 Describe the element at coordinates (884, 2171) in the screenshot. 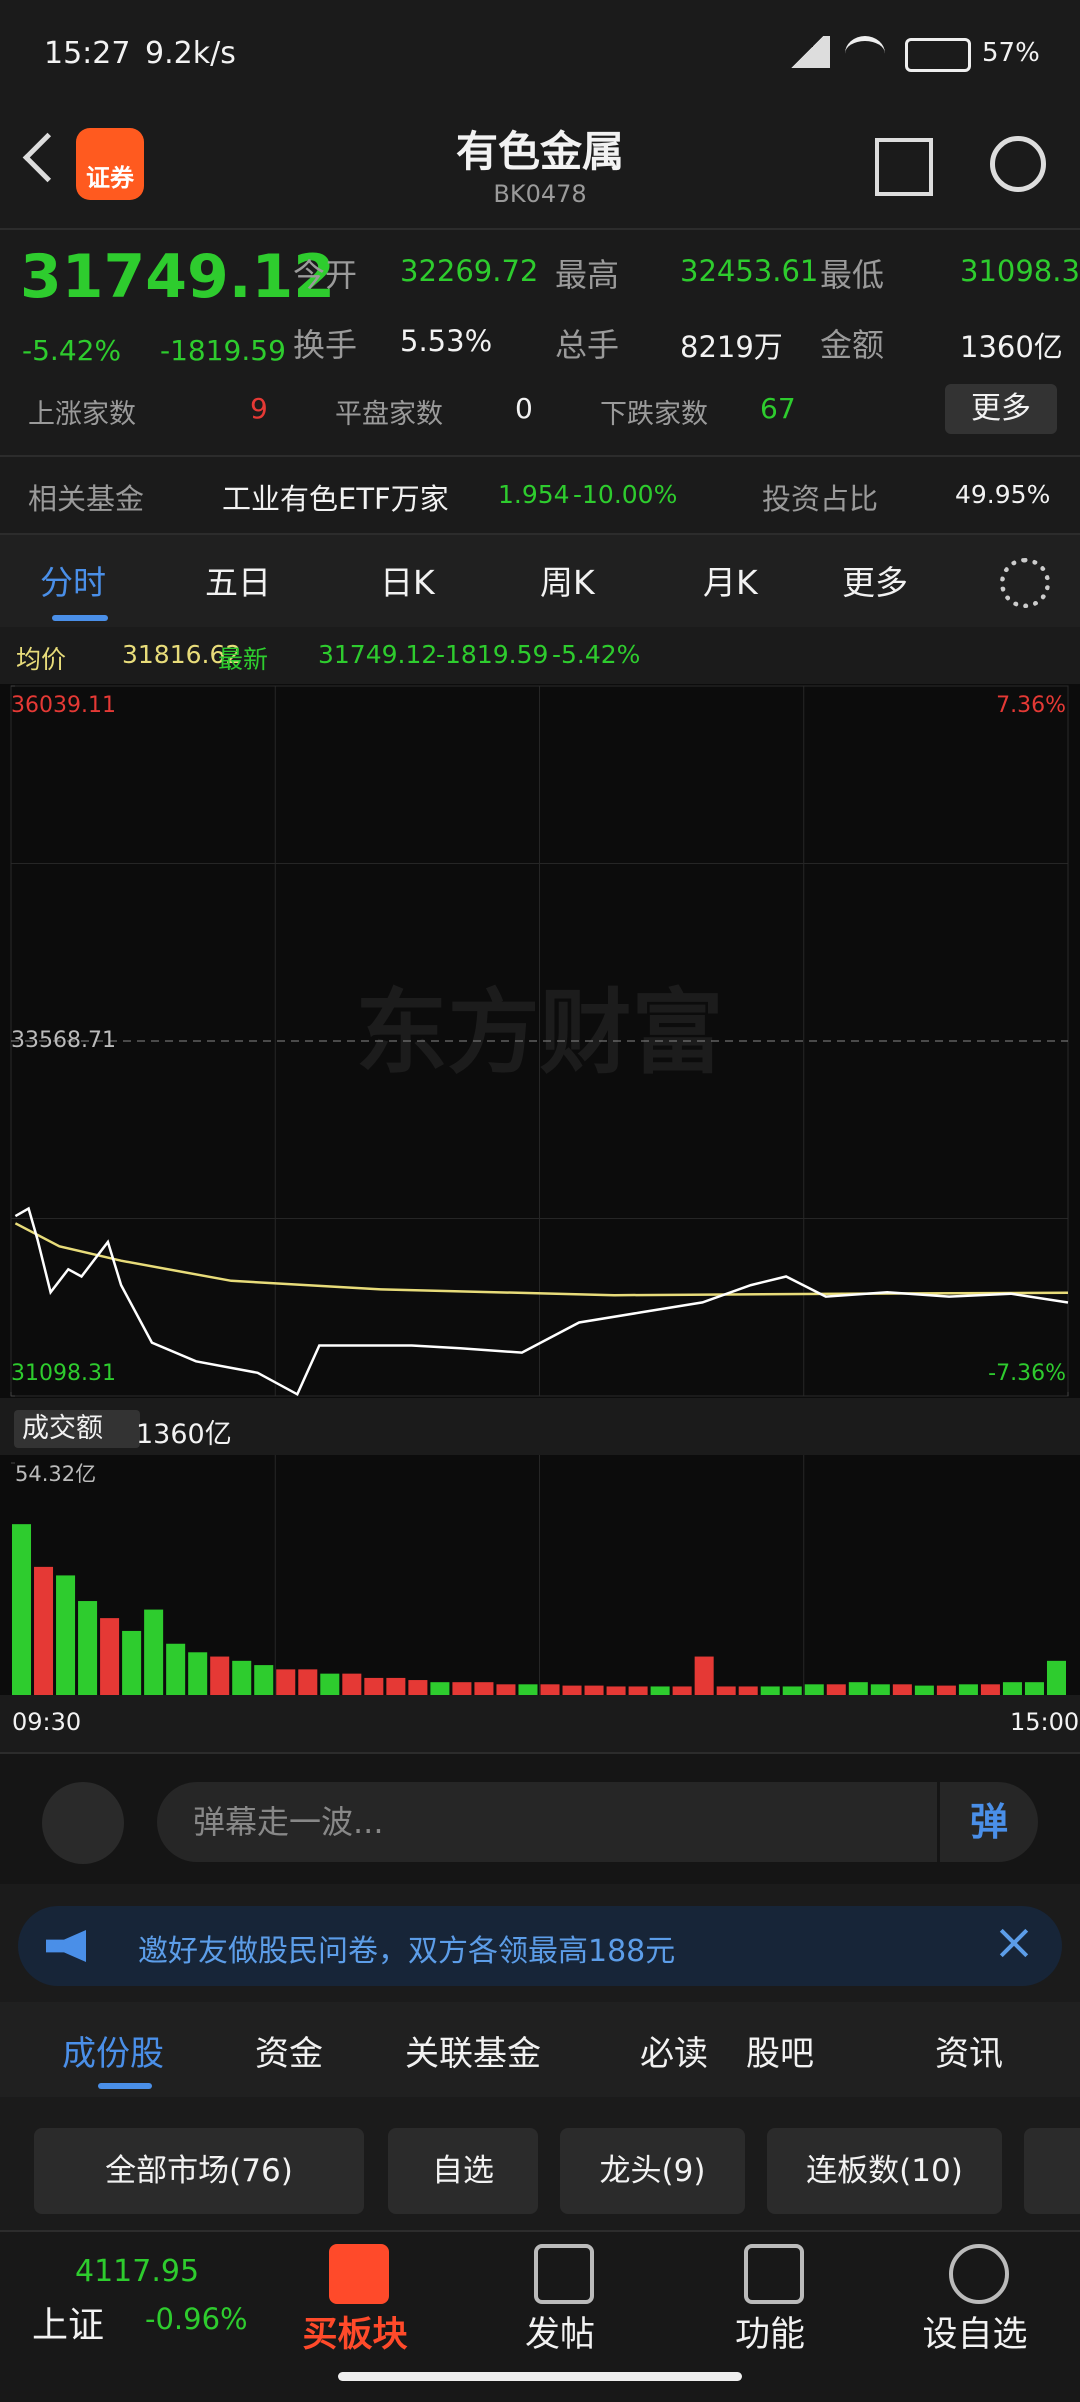

I see `filter-chip: 连板数(10)` at that location.